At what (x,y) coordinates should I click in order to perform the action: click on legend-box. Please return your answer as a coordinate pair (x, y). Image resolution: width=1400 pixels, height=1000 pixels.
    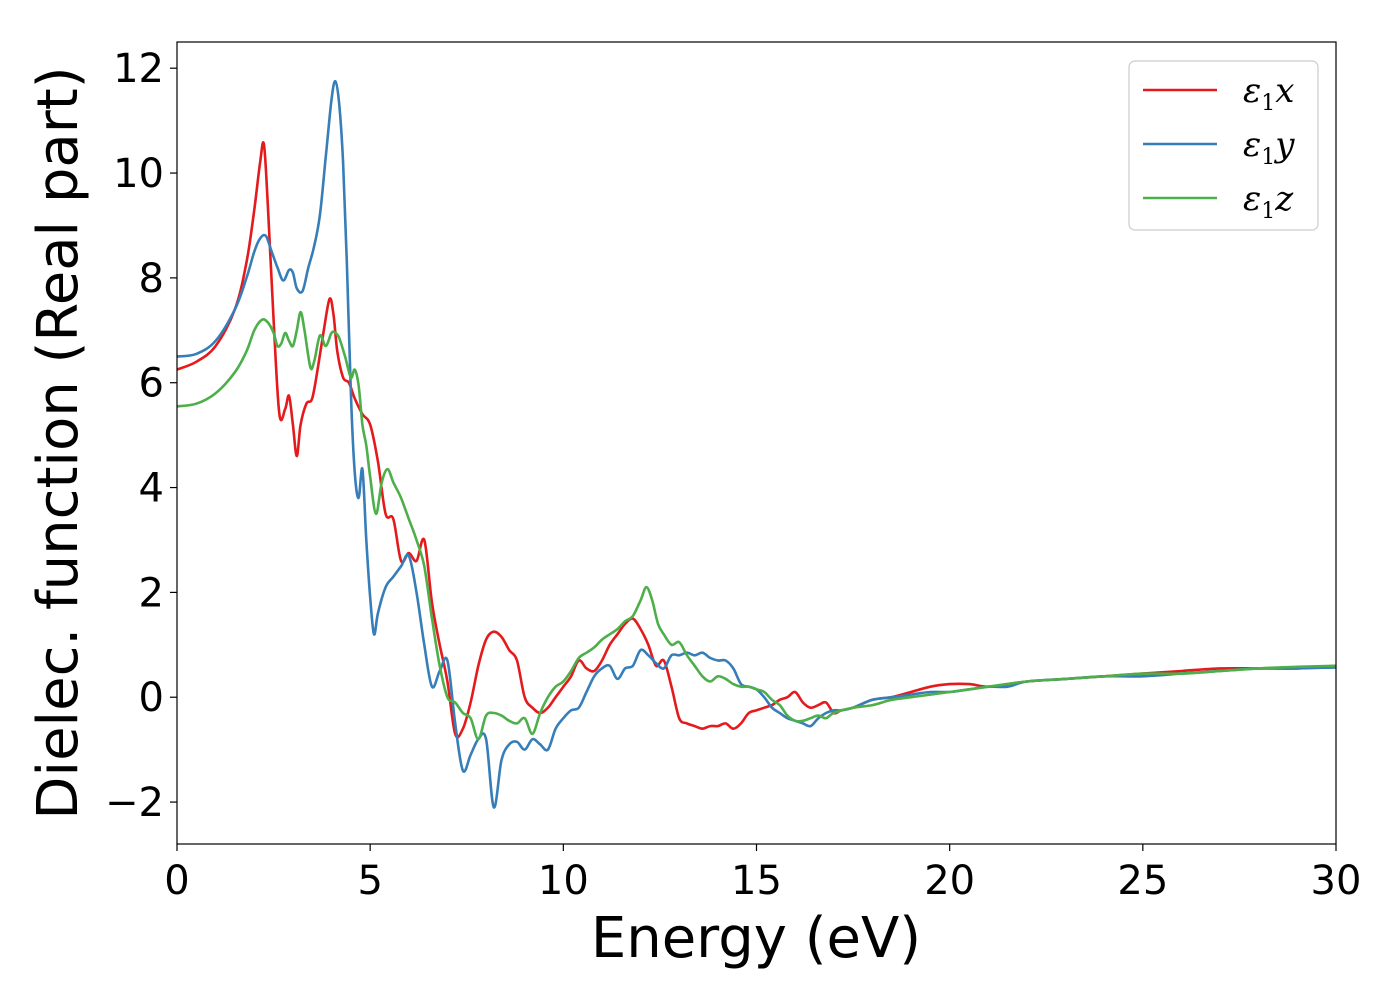
    Looking at the image, I should click on (1223, 145).